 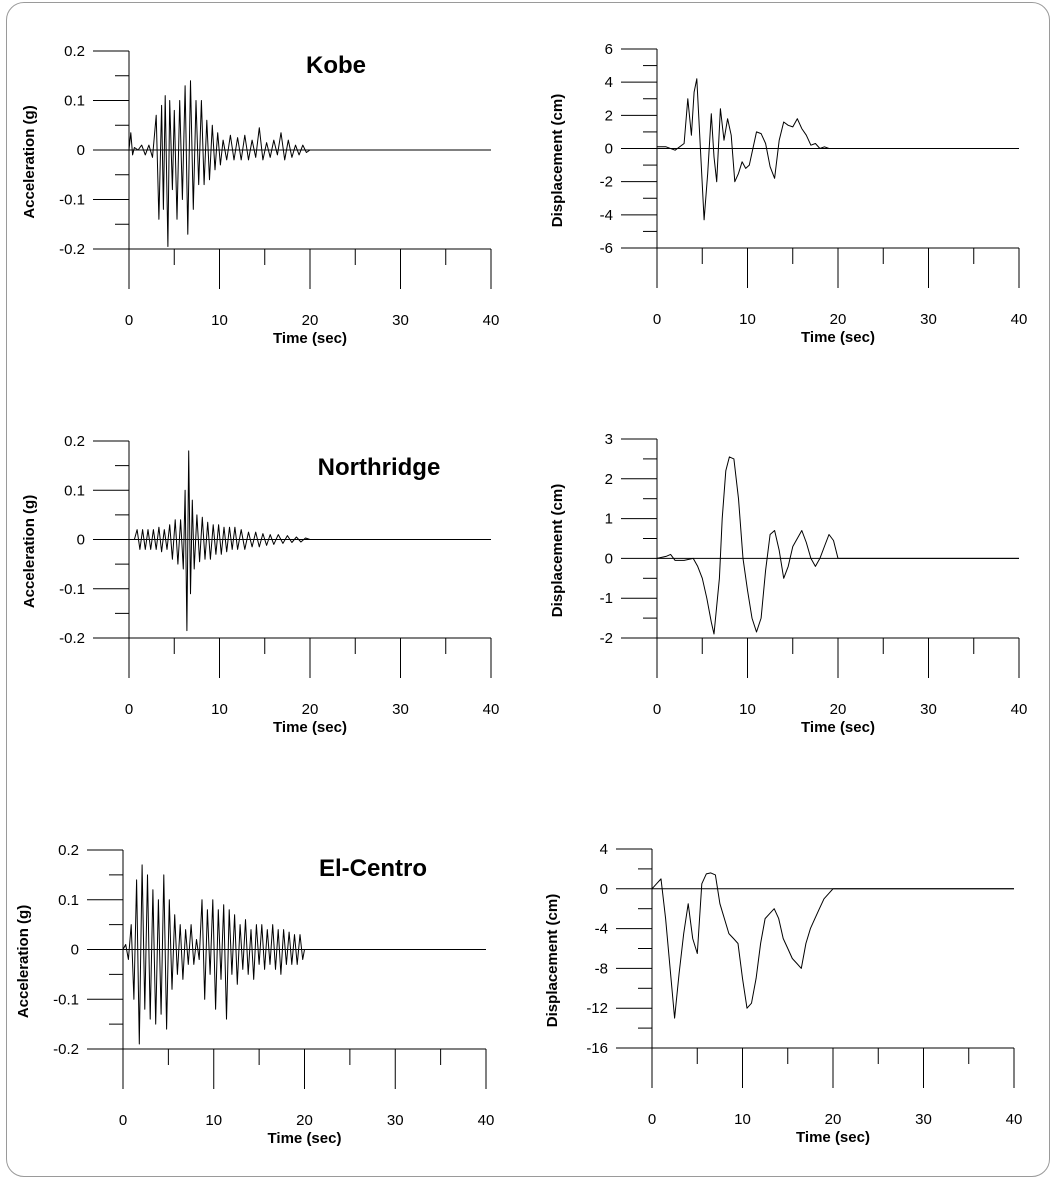 I want to click on y-tick-label: -6, so click(x=606, y=248).